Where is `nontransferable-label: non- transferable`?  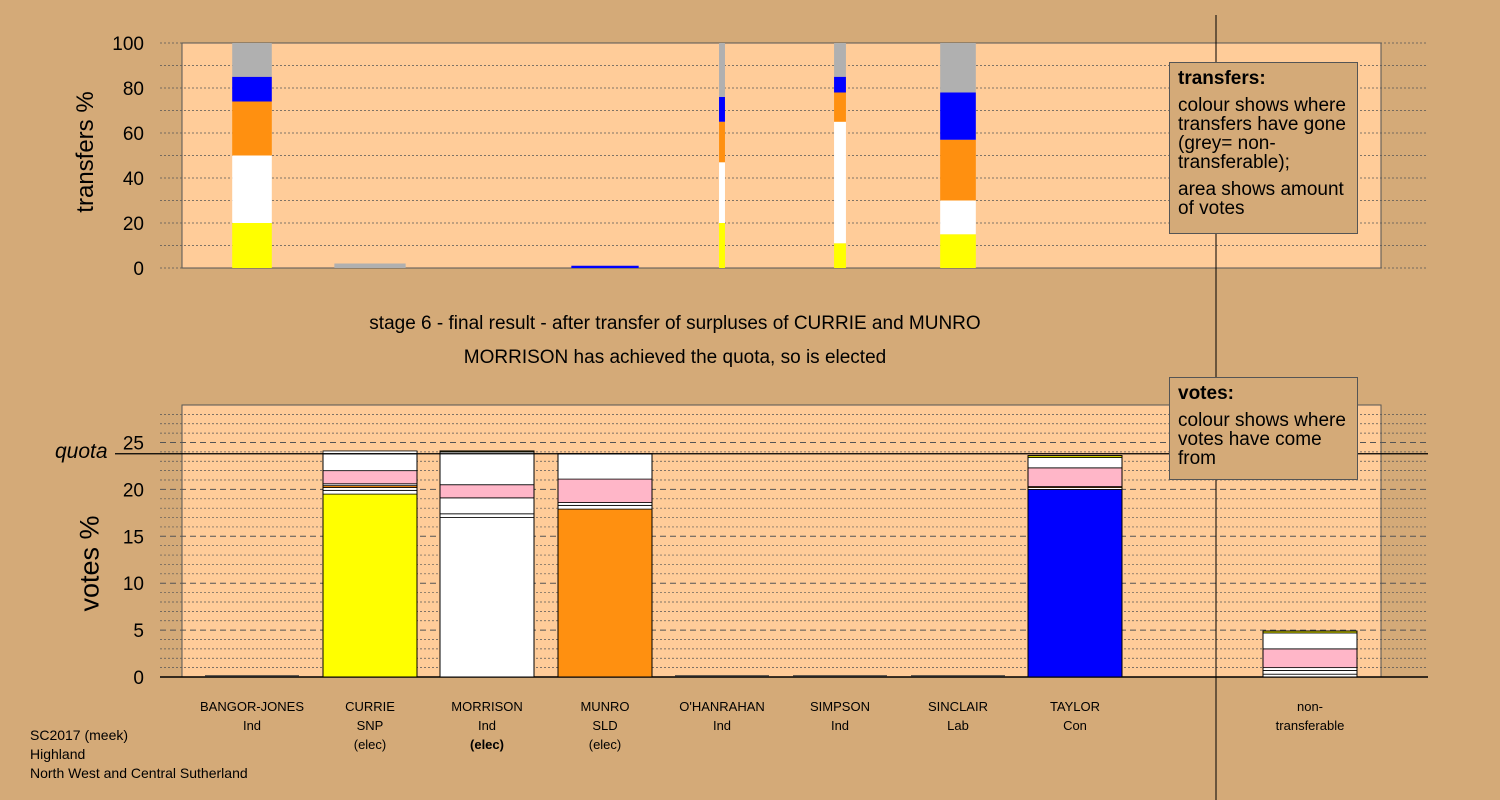
nontransferable-label: non- transferable is located at coordinates (1310, 716).